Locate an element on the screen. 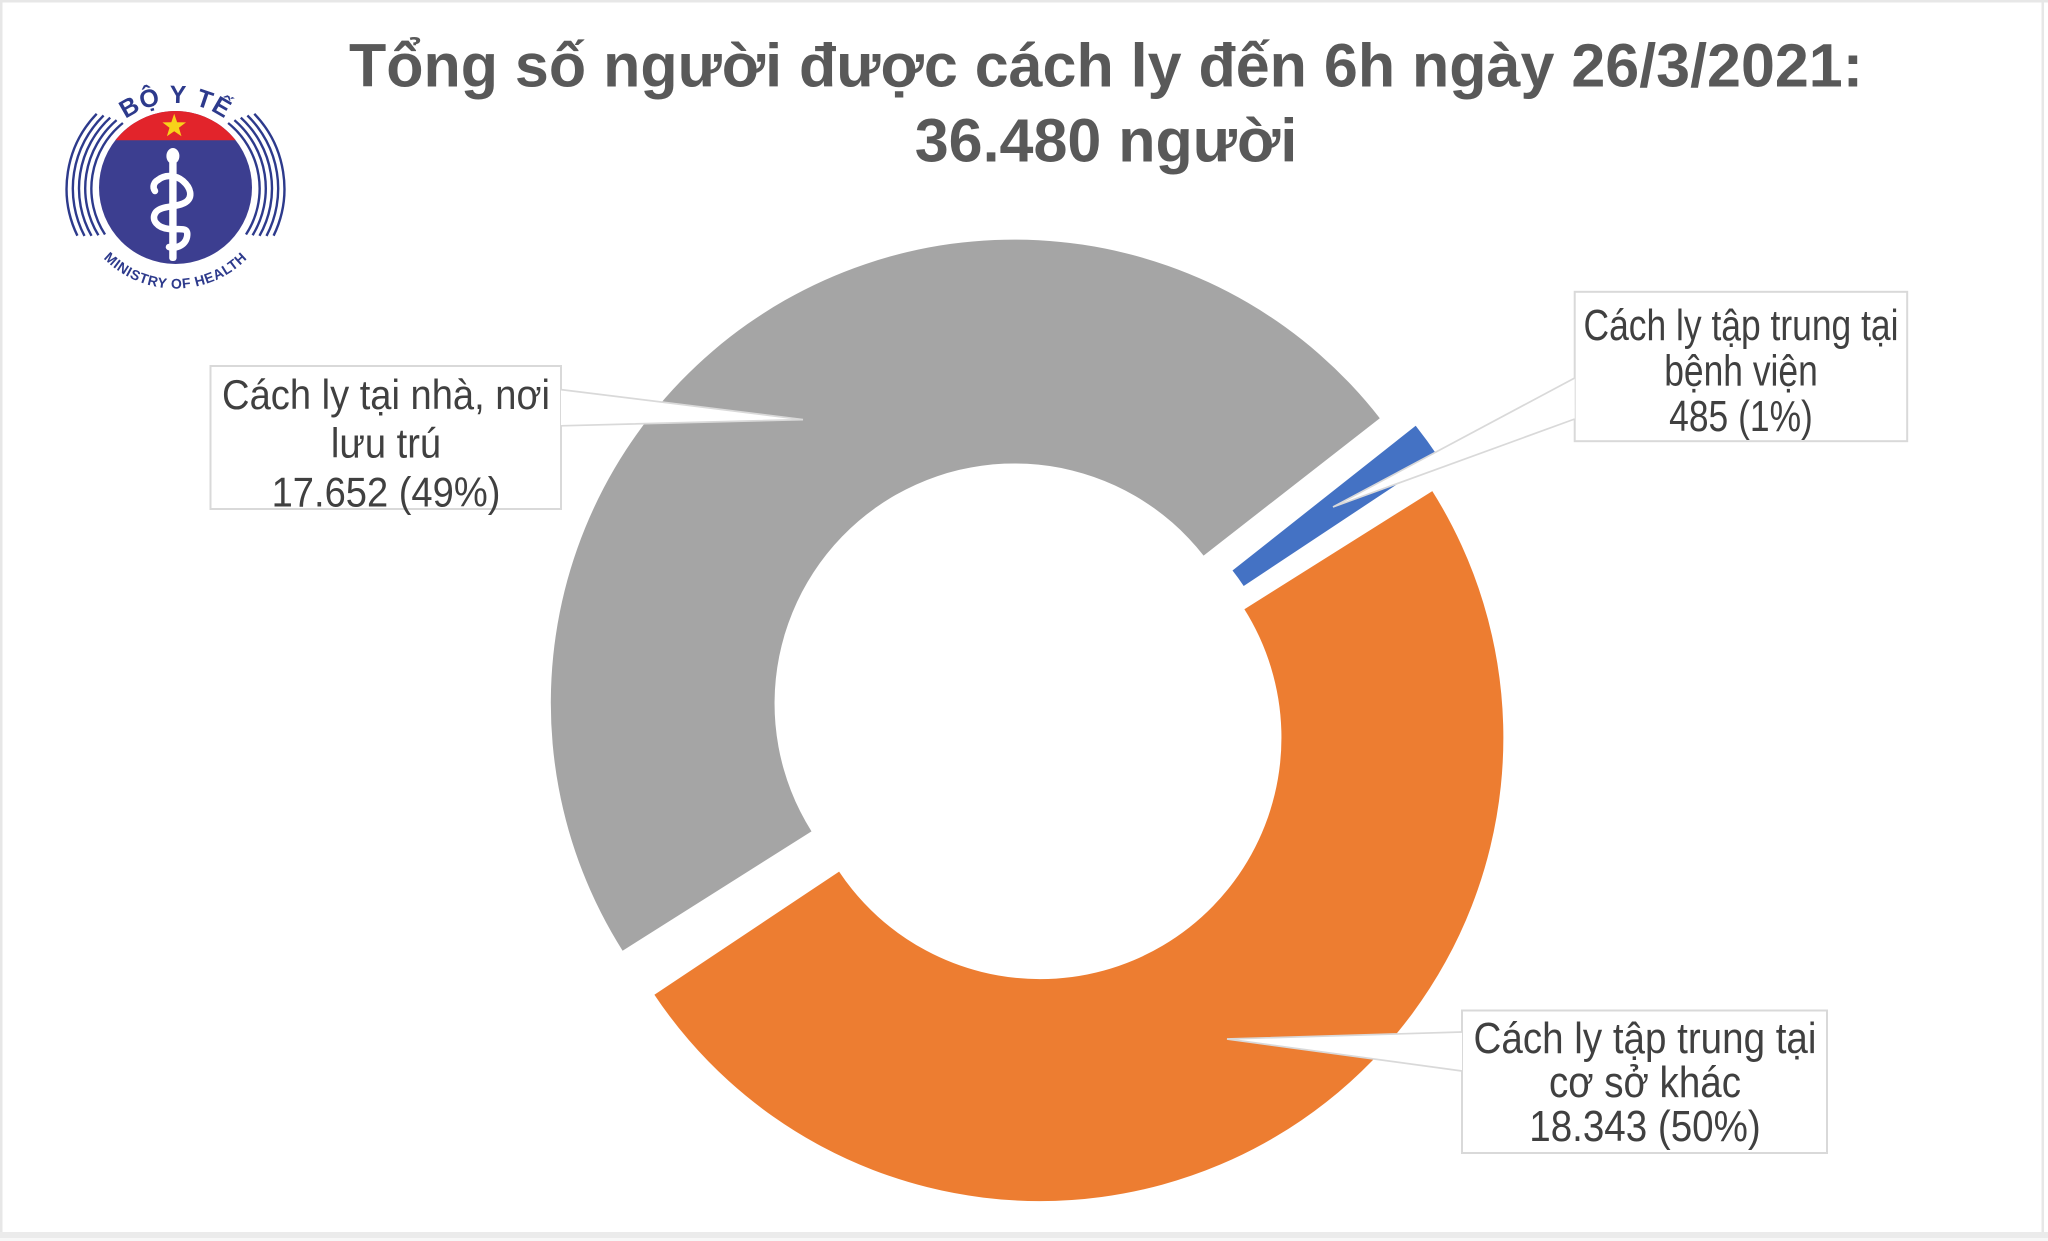  svg-text: 18.343 (50%) is located at coordinates (1644, 1126).